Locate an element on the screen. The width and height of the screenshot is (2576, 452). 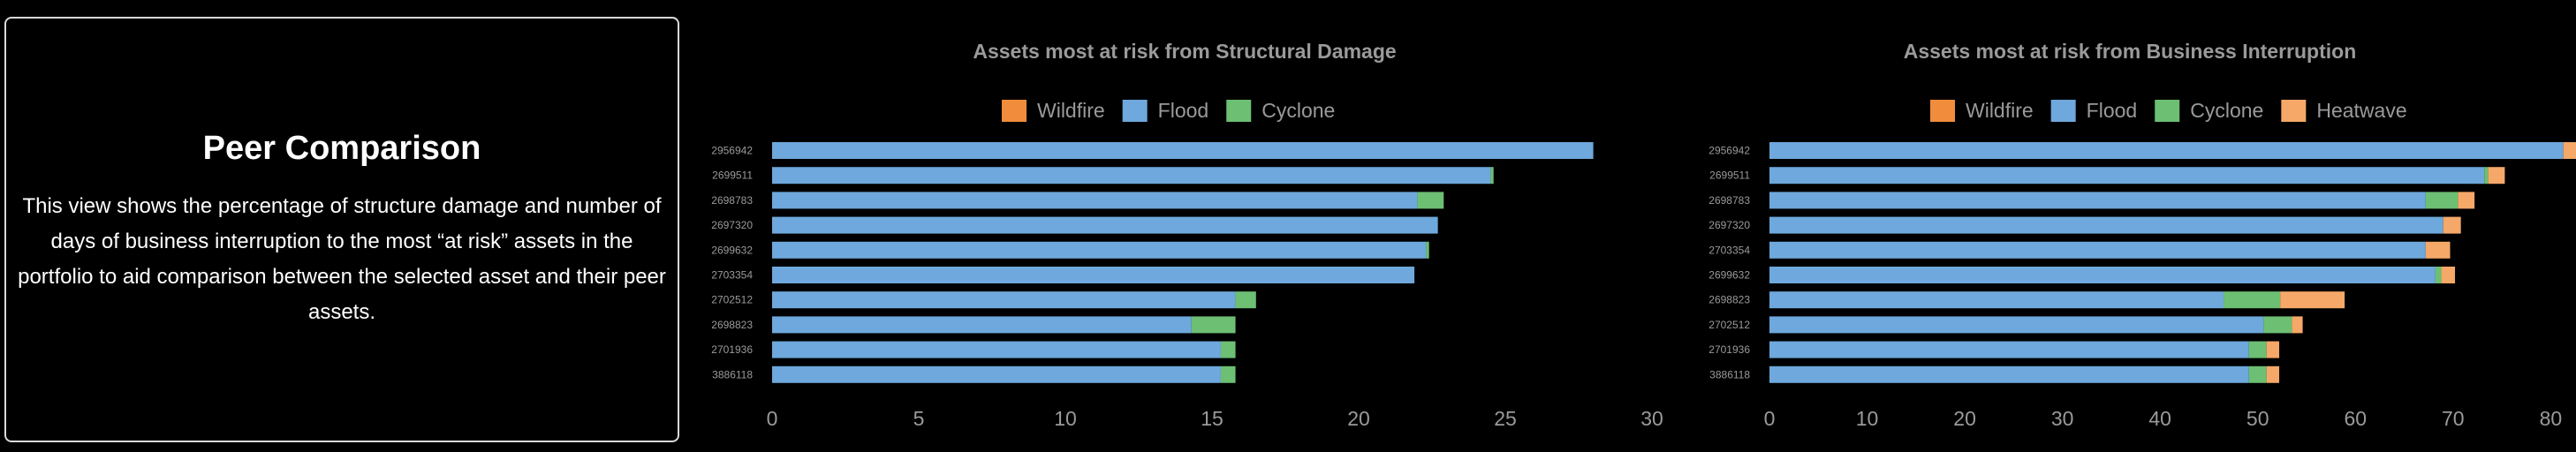
legend-item-heatwave: Heatwave is located at coordinates (2344, 110).